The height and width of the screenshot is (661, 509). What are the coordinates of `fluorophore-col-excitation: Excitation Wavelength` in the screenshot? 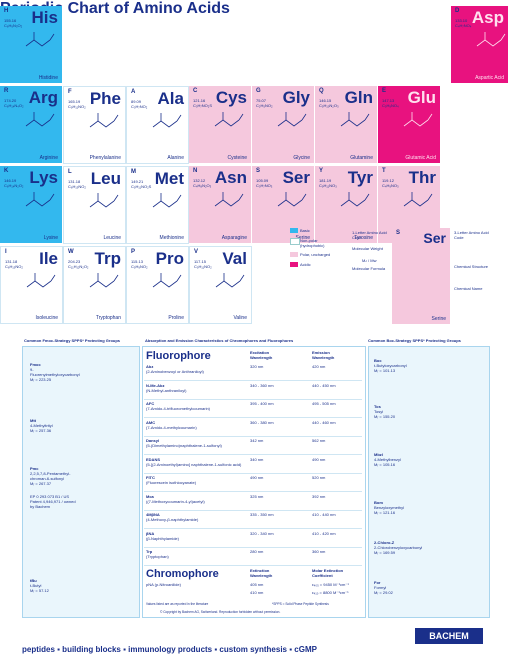 It's located at (261, 355).